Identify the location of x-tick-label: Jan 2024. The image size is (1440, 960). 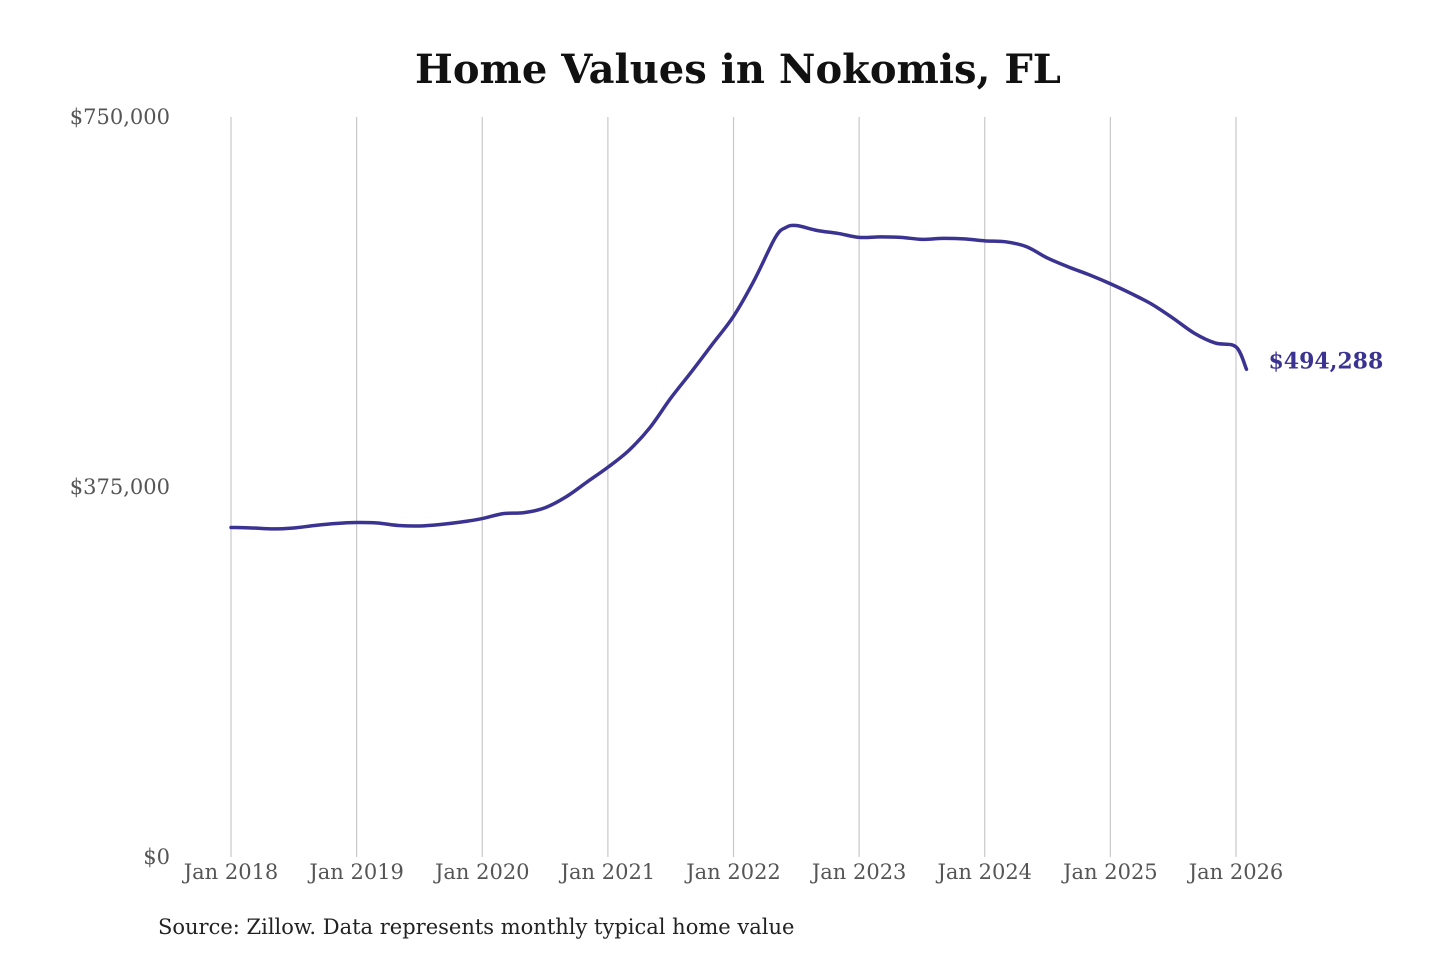
(983, 872).